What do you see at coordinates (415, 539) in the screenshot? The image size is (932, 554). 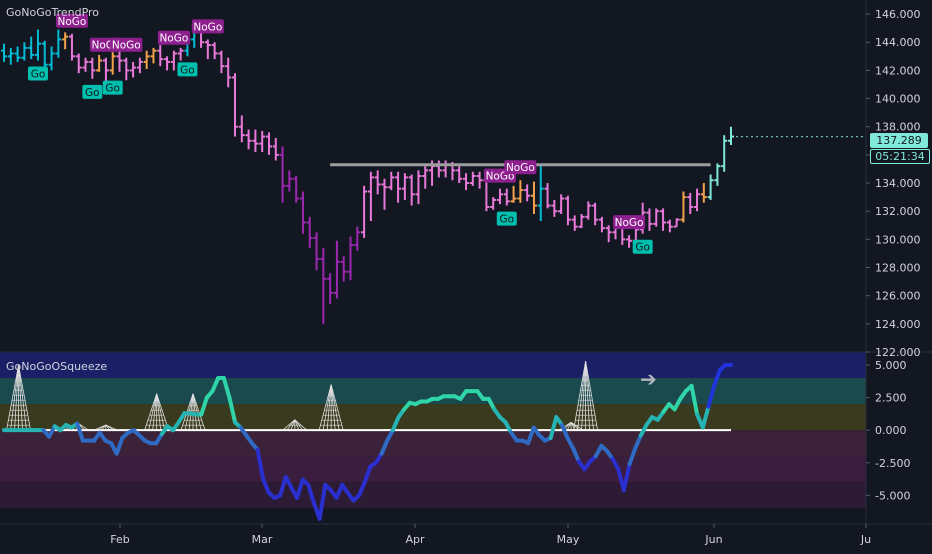 I see `x-tick-label: Apr` at bounding box center [415, 539].